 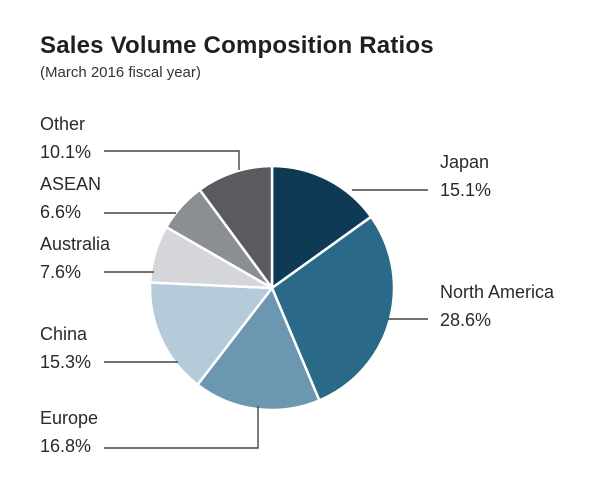 I want to click on label-europe-name: Europe, so click(x=69, y=418).